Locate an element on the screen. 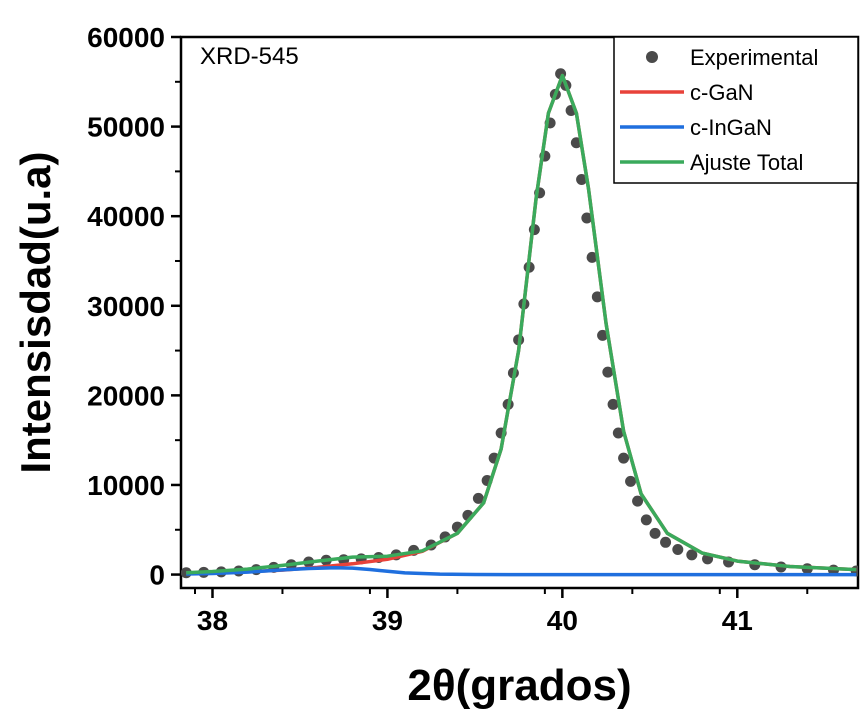 The width and height of the screenshot is (862, 713). y-tick-label: 60000 is located at coordinates (126, 37).